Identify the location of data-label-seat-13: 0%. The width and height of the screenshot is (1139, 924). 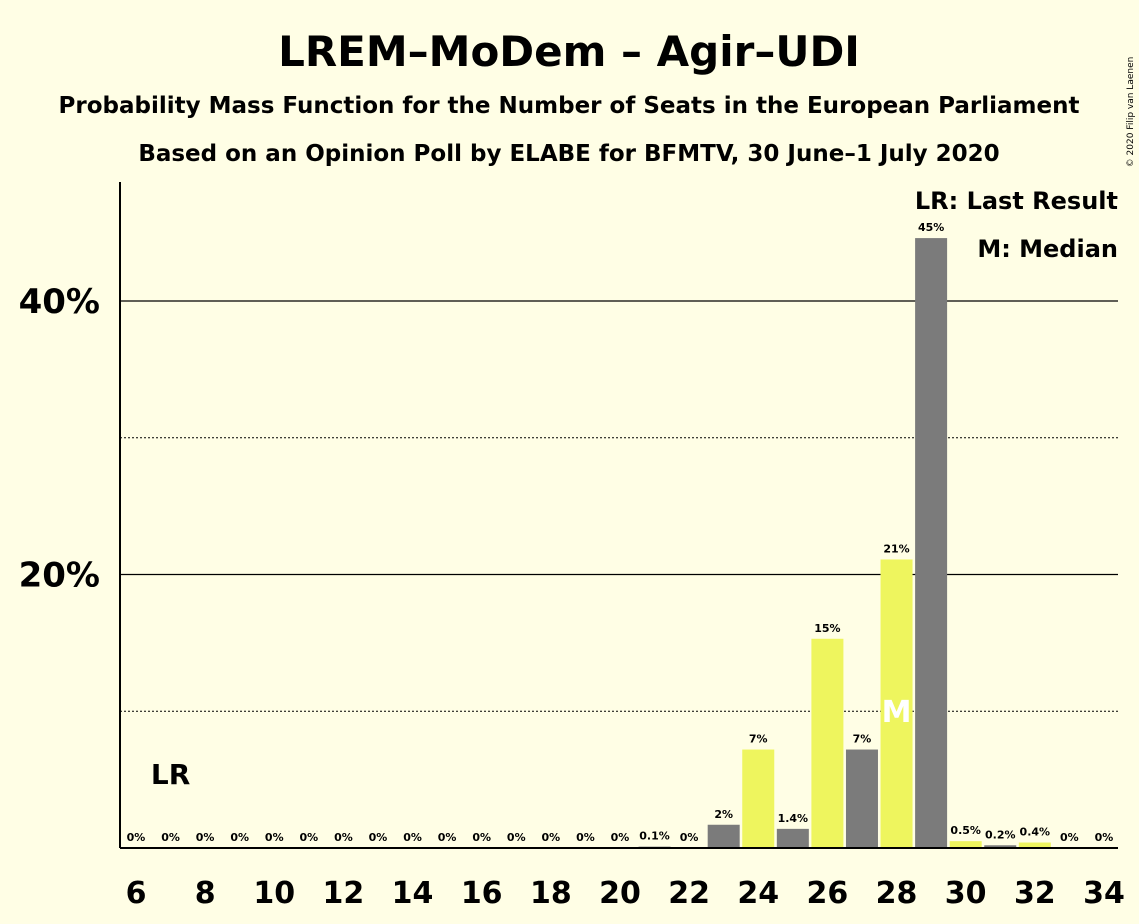
(378, 837).